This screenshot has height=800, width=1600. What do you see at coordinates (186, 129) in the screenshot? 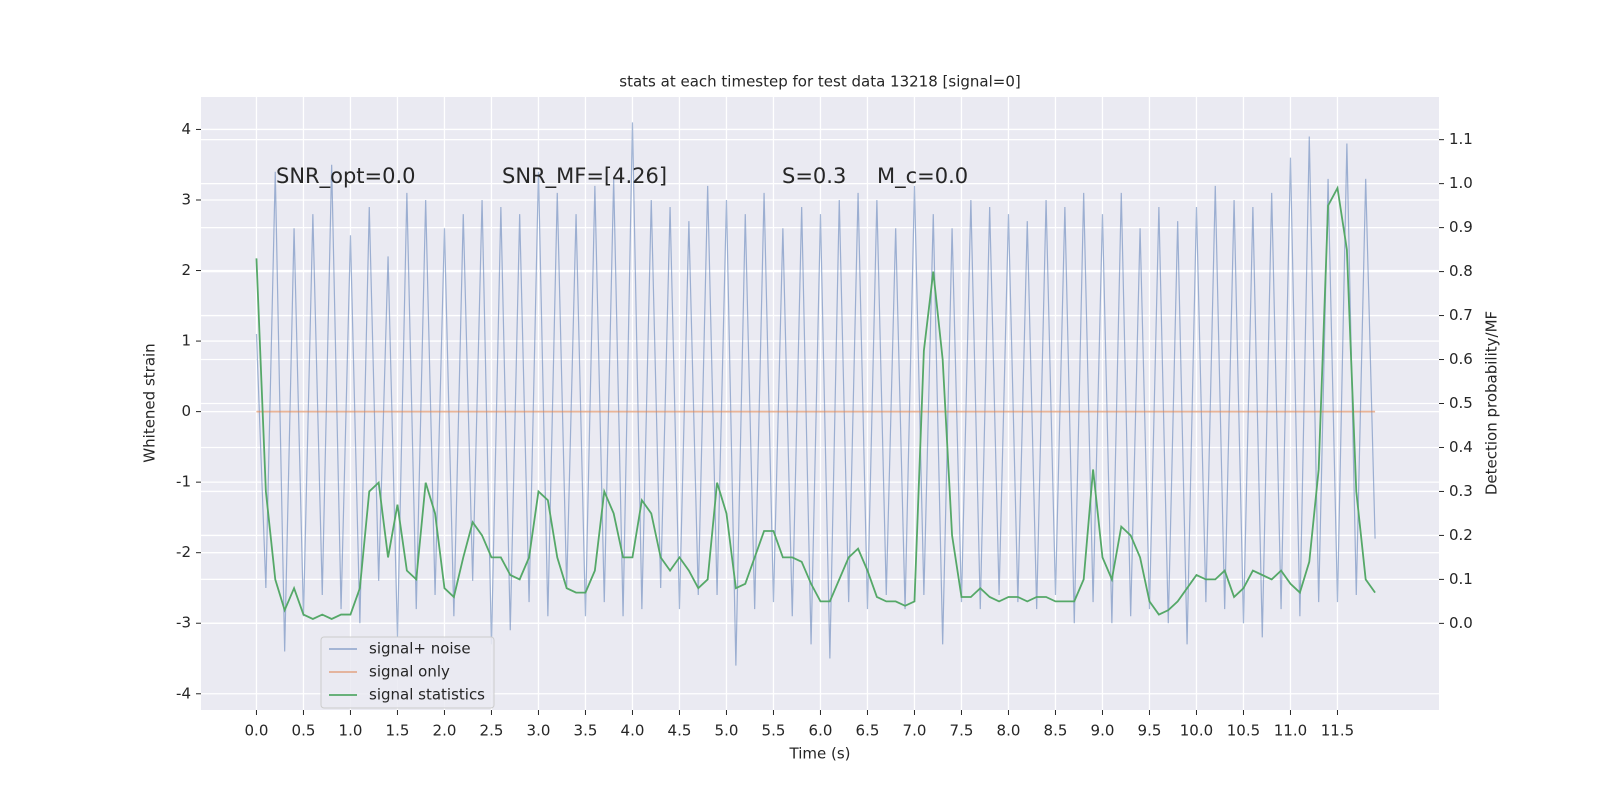
I see `y-tick-label: 4` at bounding box center [186, 129].